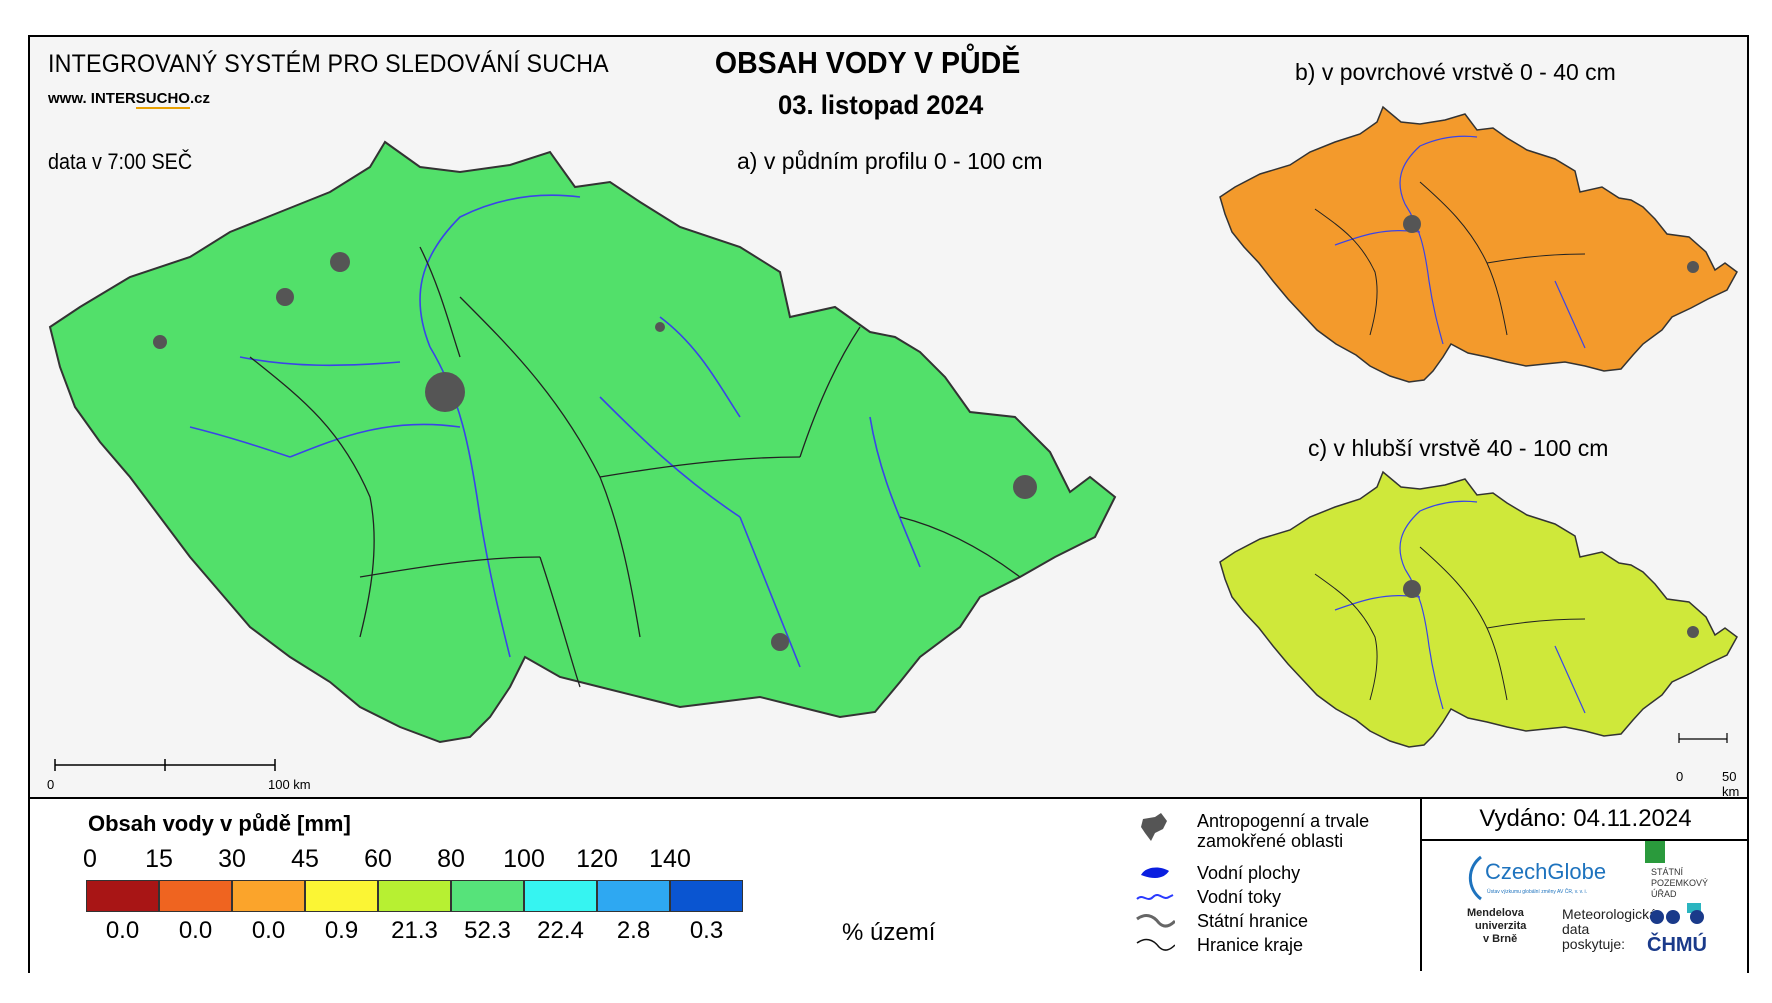 The image size is (1772, 1003). What do you see at coordinates (560, 930) in the screenshot?
I see `legend-percentage: 22.4` at bounding box center [560, 930].